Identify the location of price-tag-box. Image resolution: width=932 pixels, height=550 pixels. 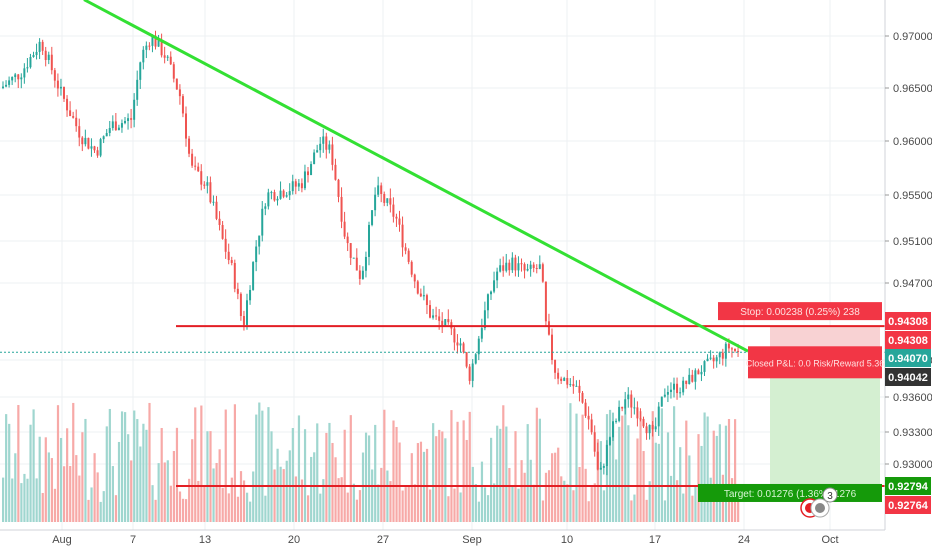
(908, 358).